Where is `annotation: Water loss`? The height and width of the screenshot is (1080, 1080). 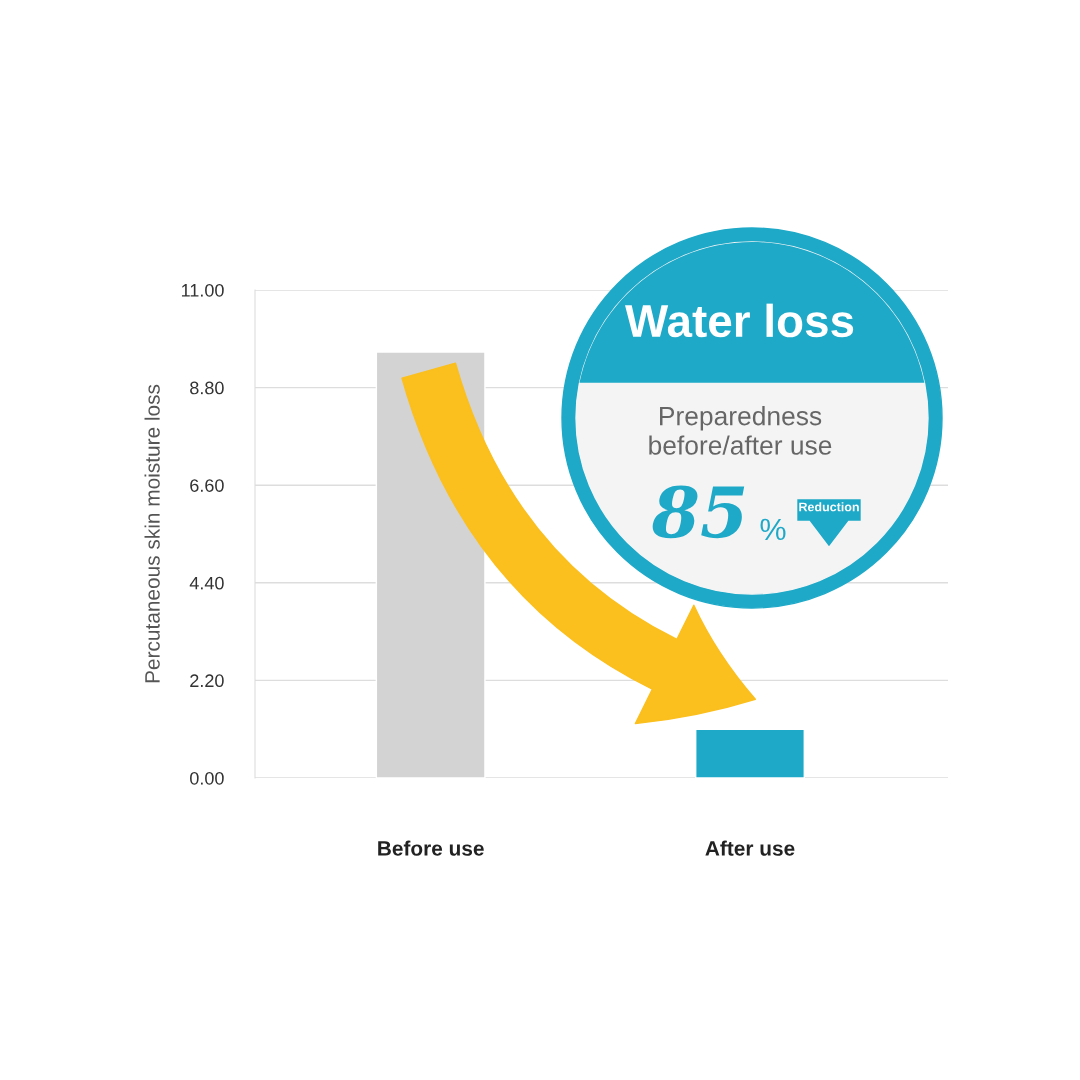 annotation: Water loss is located at coordinates (739, 320).